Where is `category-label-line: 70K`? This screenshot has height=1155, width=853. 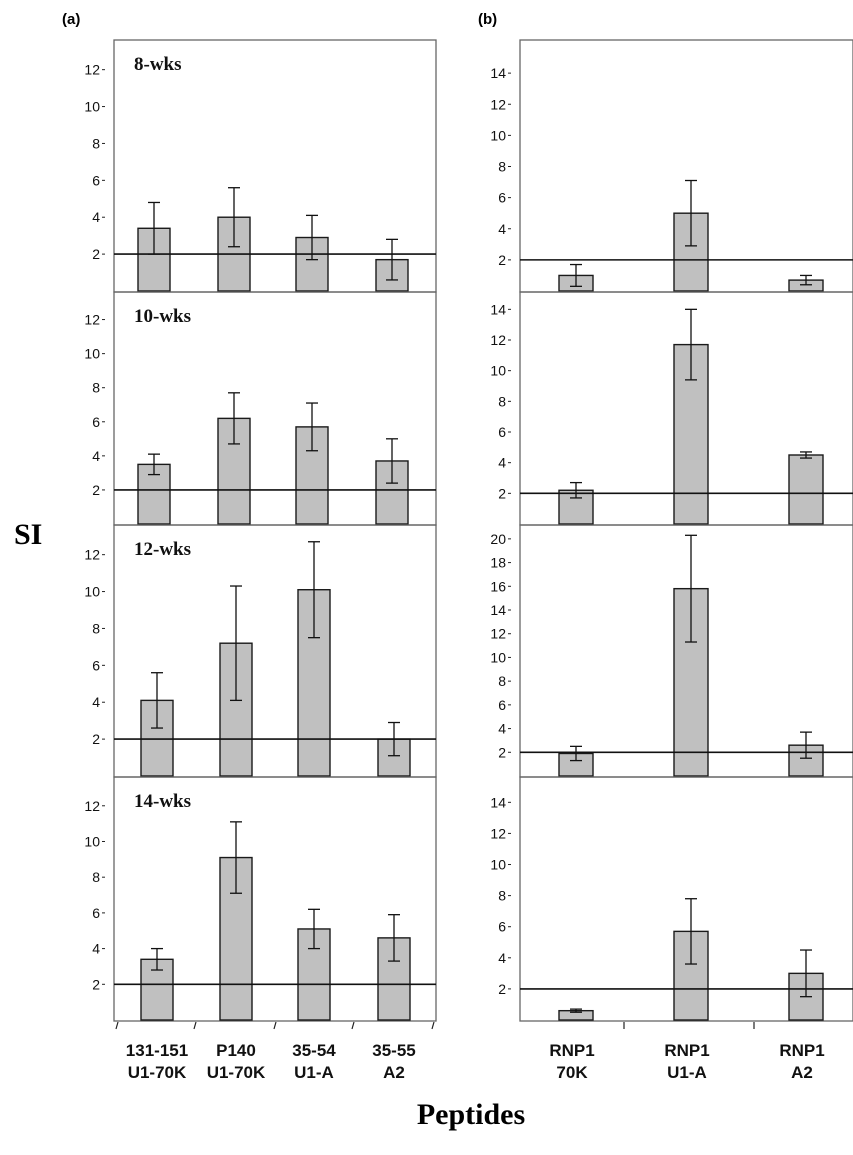 category-label-line: 70K is located at coordinates (572, 1072).